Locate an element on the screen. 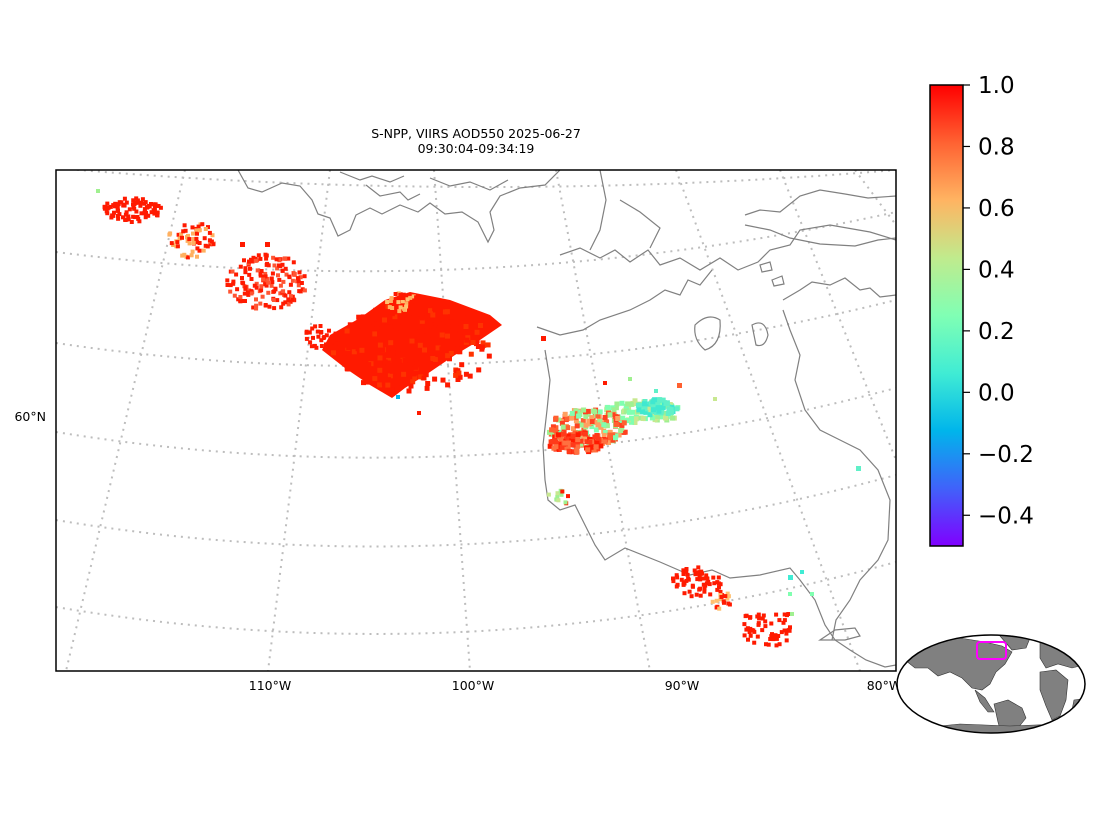 The width and height of the screenshot is (1120, 840). colorbar-tick-label: −0.4 is located at coordinates (1006, 516).